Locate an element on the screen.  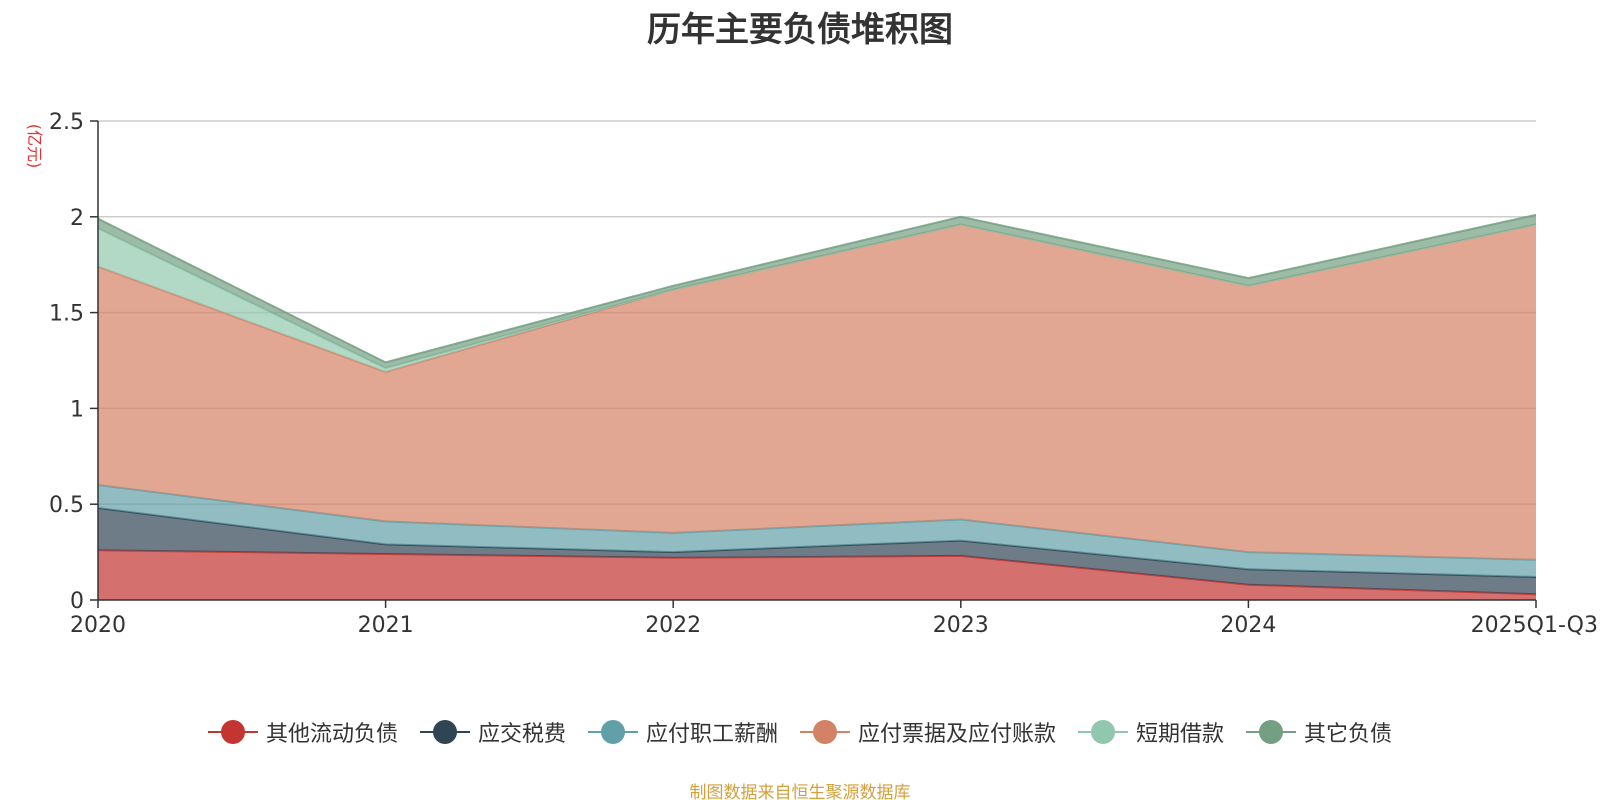
legend-label: 其他流动负债 is located at coordinates (331, 734).